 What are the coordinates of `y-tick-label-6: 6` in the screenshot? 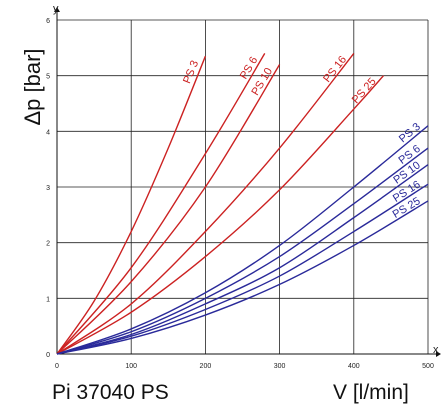 It's located at (48, 21).